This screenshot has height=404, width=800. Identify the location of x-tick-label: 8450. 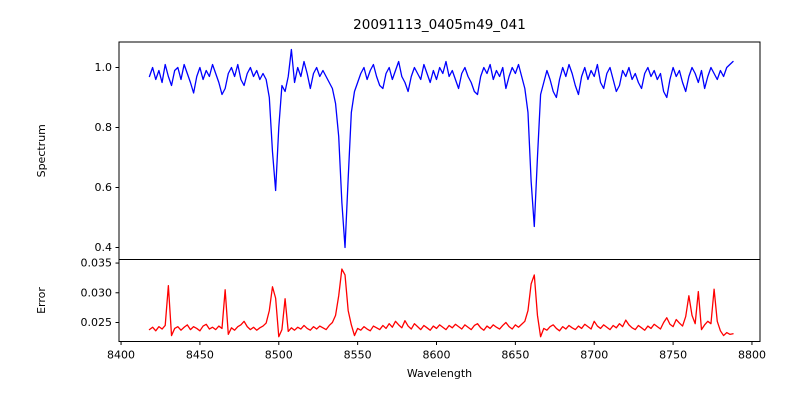
(200, 355).